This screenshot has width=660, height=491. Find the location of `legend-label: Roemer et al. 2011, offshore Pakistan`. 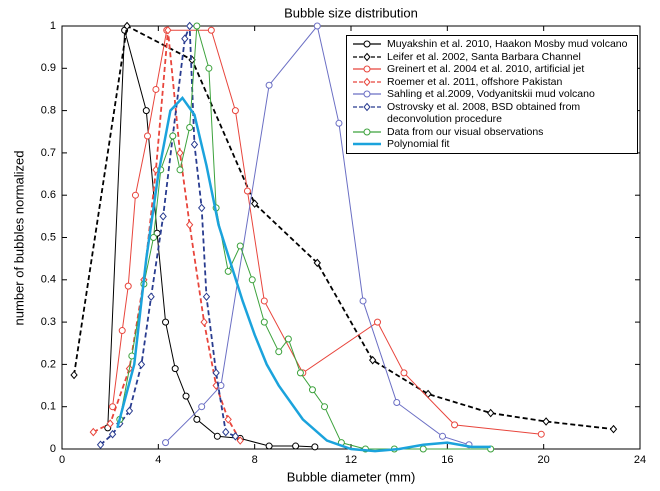

legend-label: Roemer et al. 2011, offshore Pakistan is located at coordinates (475, 81).